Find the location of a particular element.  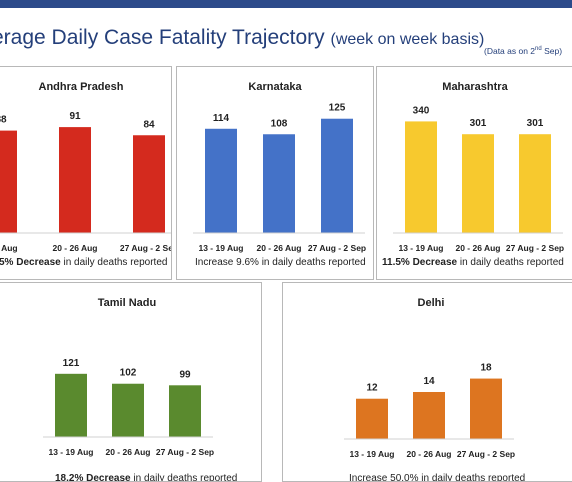

chart-caption: Increase 9.6% in daily deaths reported is located at coordinates (280, 262).